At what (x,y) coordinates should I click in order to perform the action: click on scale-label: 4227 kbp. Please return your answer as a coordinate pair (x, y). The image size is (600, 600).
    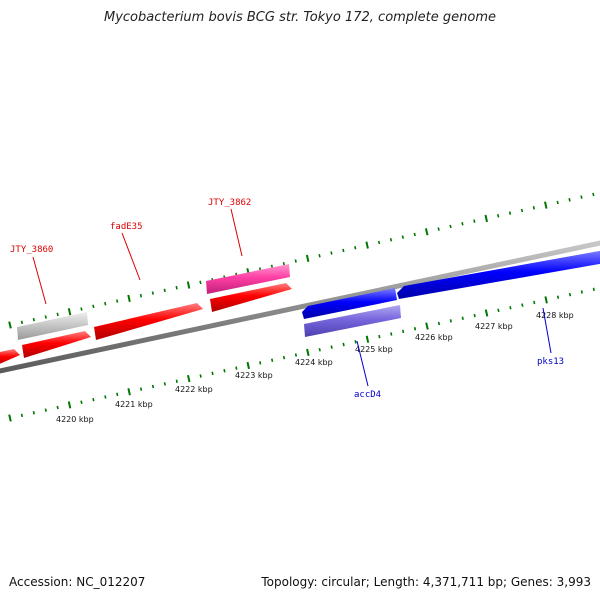
    Looking at the image, I should click on (494, 326).